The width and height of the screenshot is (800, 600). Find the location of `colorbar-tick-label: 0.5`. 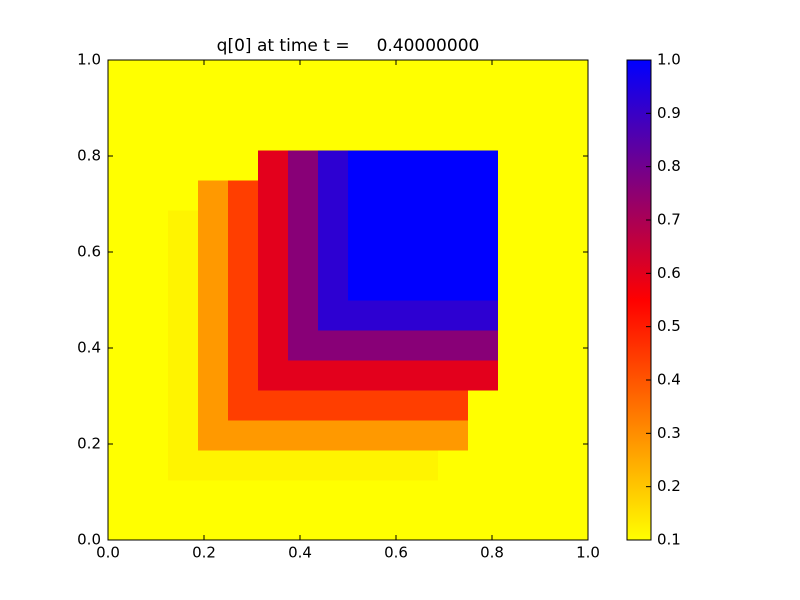

colorbar-tick-label: 0.5 is located at coordinates (669, 326).